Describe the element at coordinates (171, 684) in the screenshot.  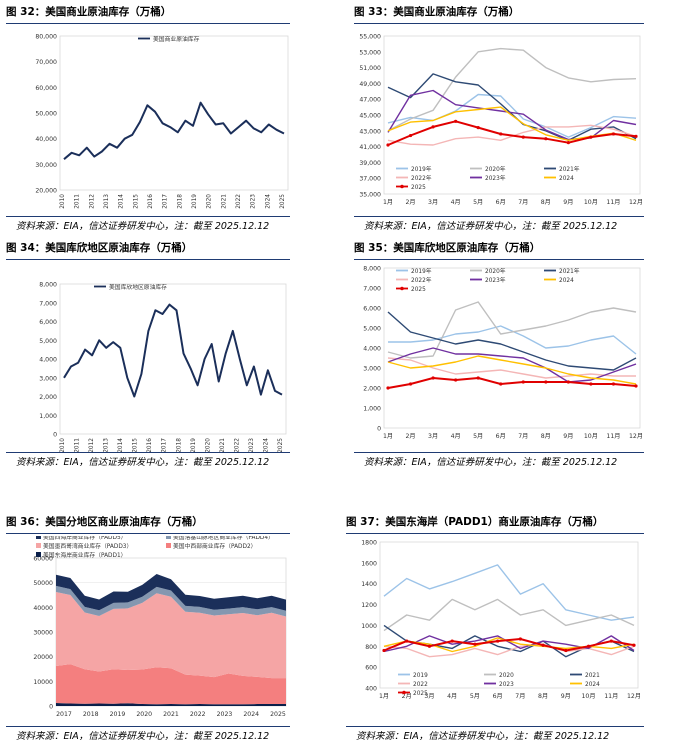
I see `area-padd2` at that location.